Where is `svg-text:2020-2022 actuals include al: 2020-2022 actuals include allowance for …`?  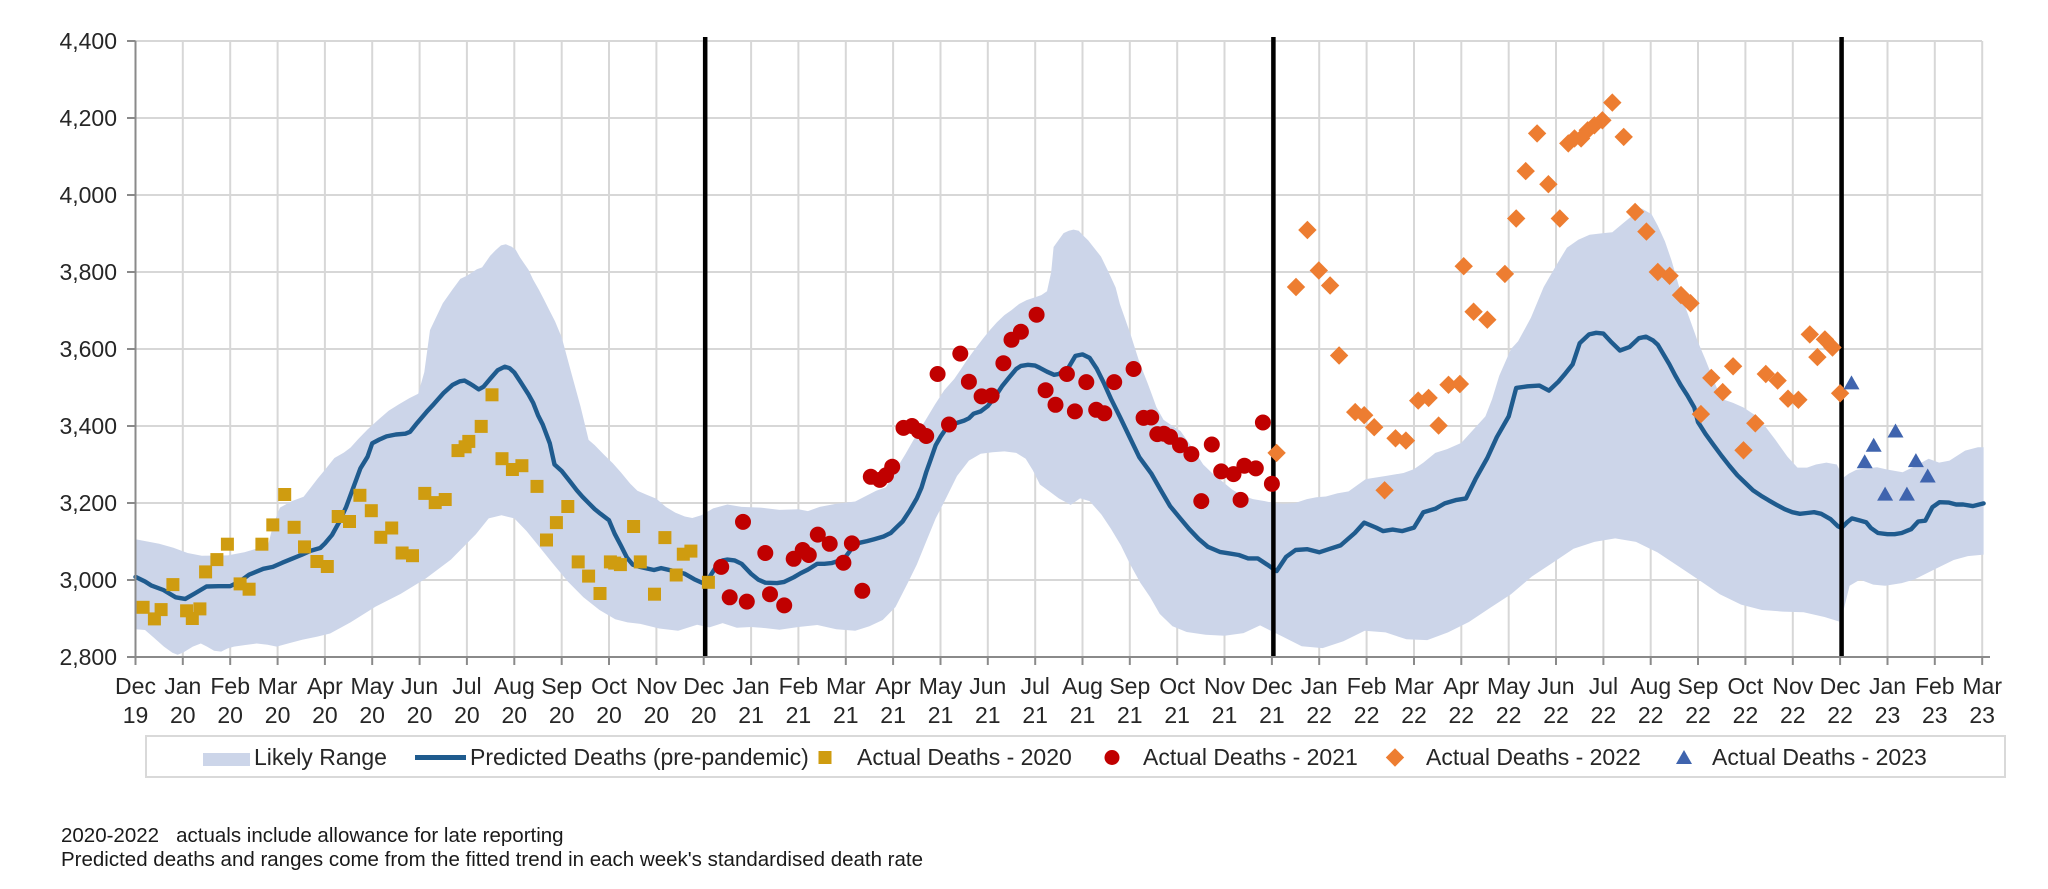 svg-text:2020-2022 actuals include al: 2020-2022 actuals include allowance for … is located at coordinates (312, 835).